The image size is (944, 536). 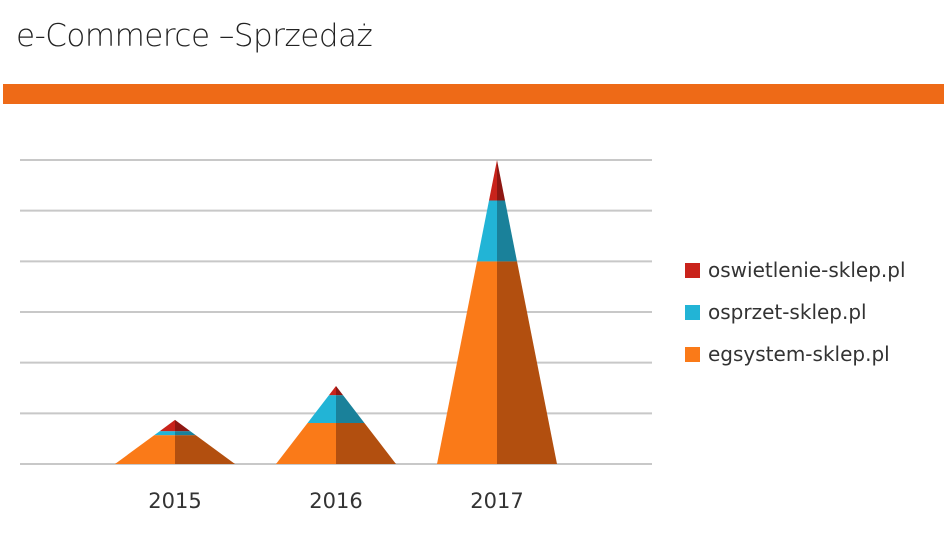 What do you see at coordinates (174, 501) in the screenshot?
I see `x-tick-label: 2015` at bounding box center [174, 501].